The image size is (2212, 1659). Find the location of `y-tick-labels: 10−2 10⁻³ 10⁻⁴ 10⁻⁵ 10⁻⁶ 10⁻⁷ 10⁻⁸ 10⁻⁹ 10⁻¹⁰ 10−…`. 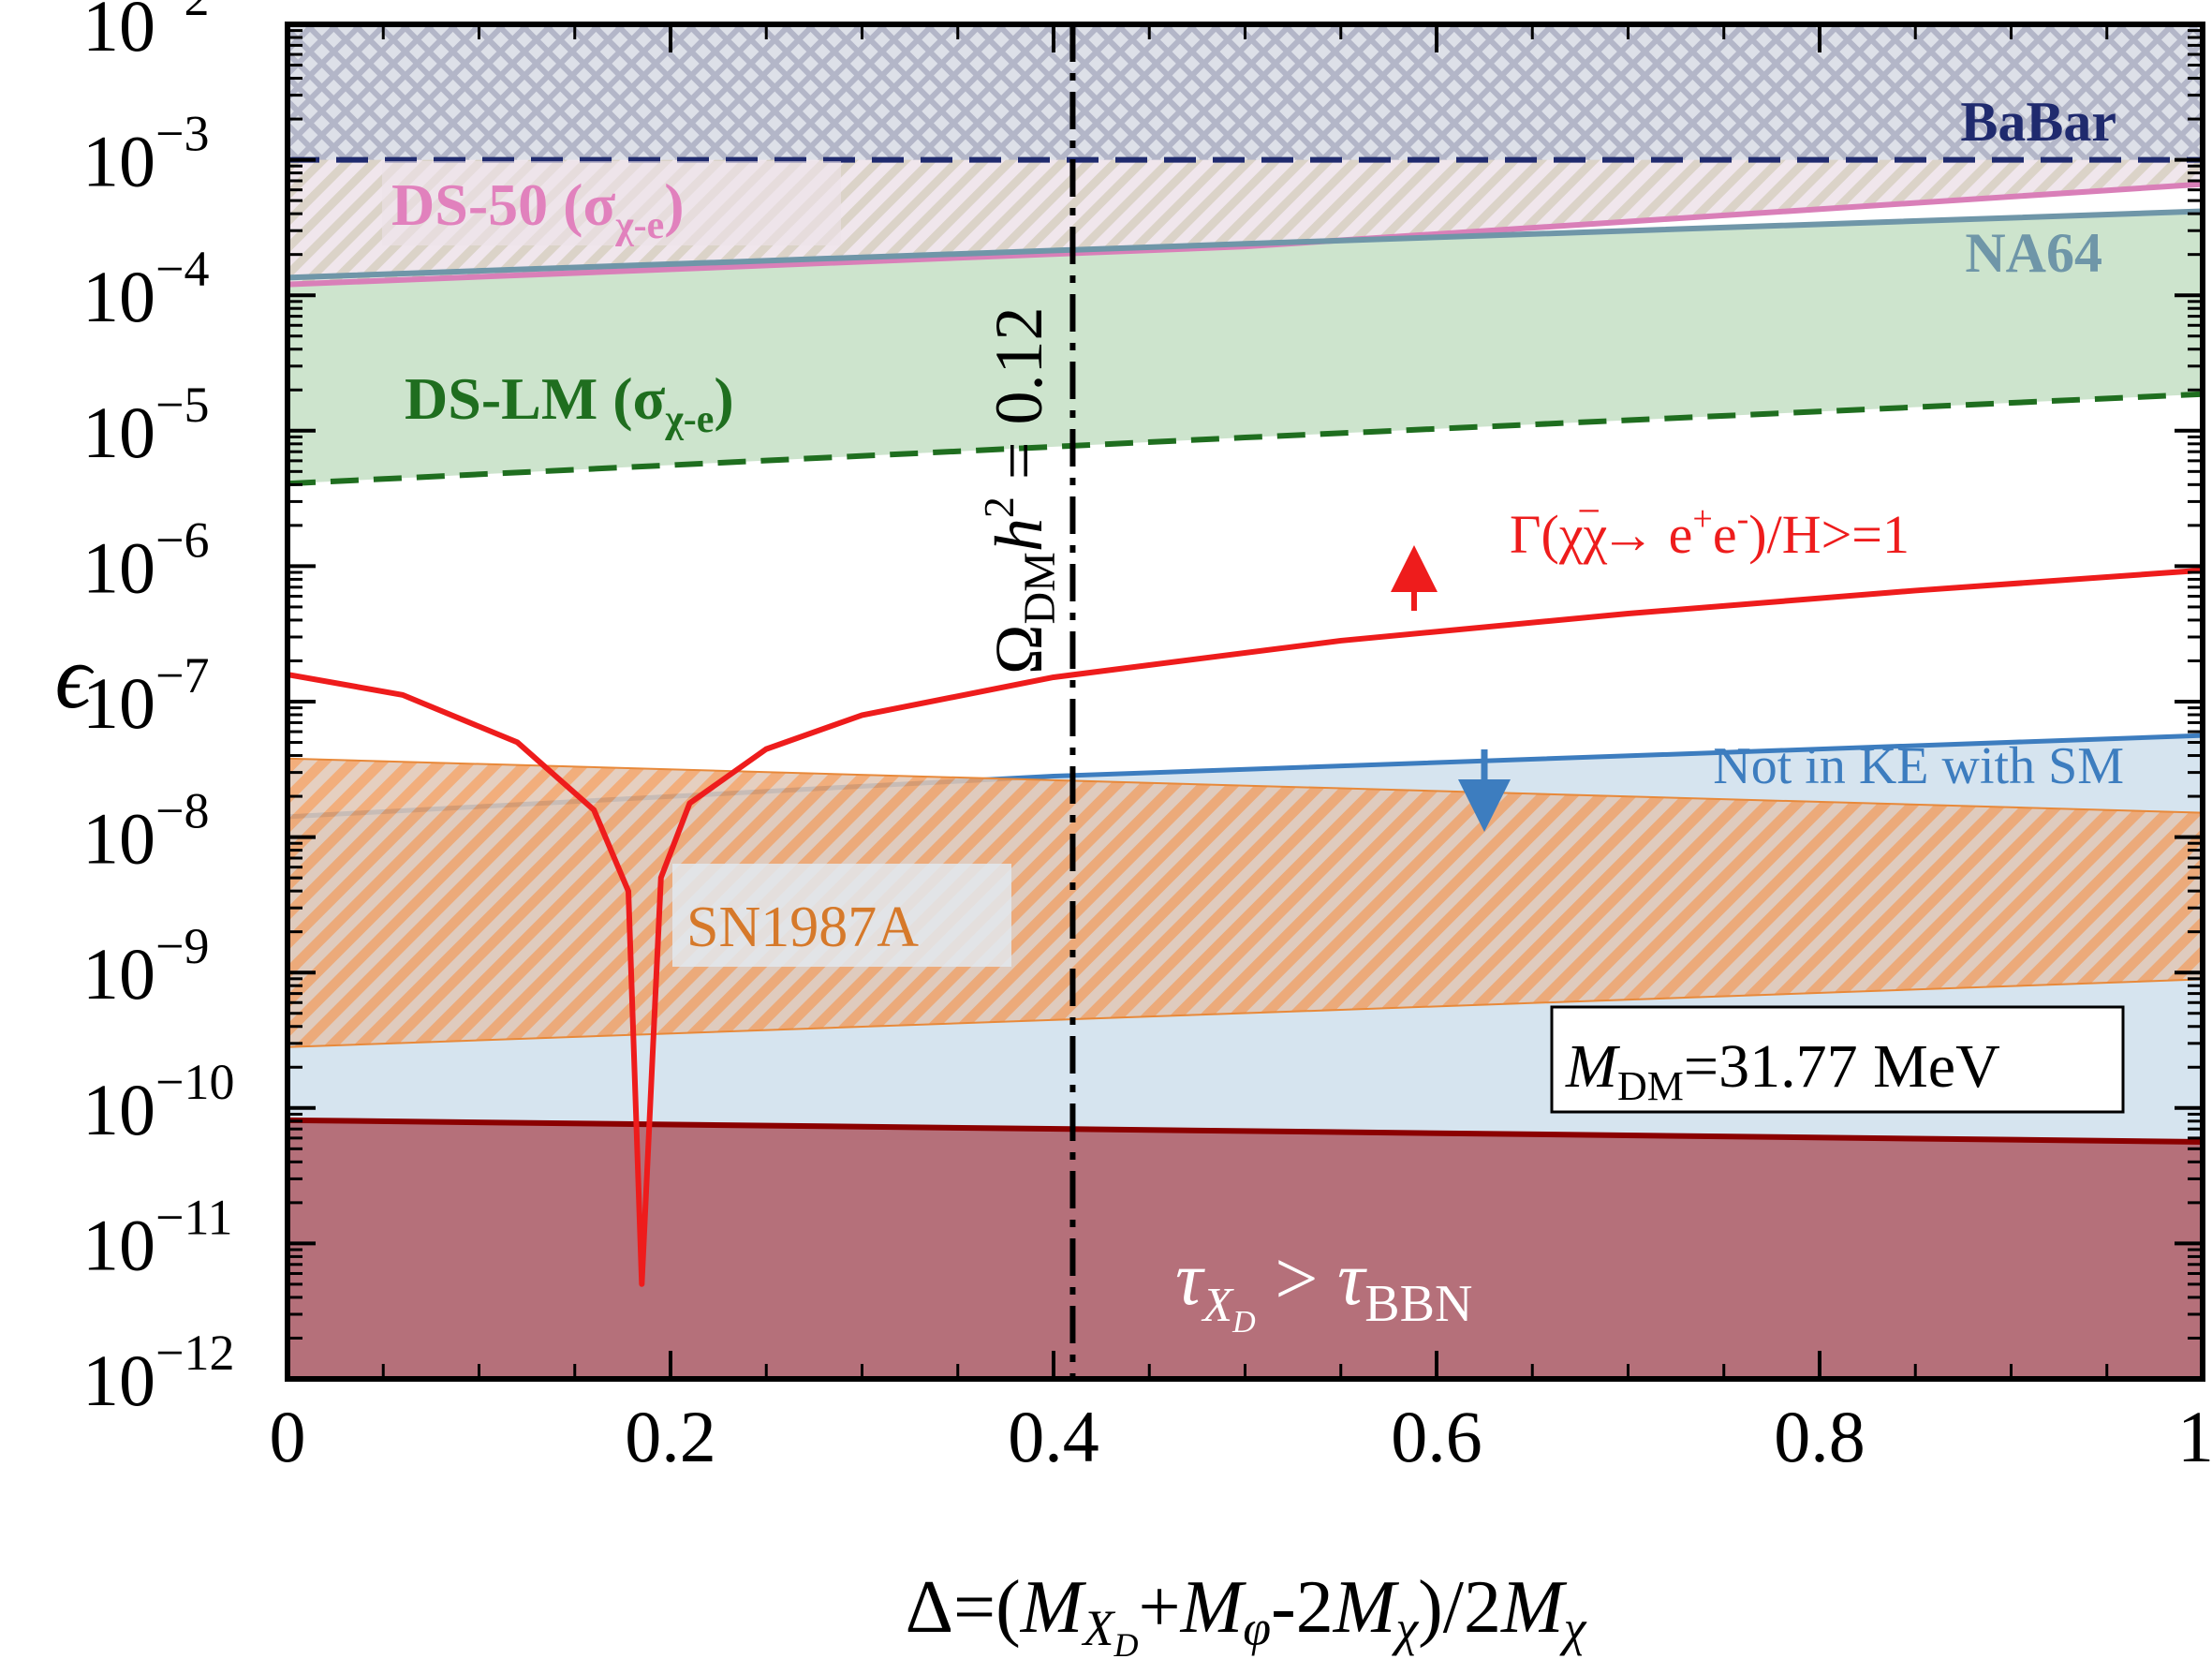

y-tick-labels: 10−2 10⁻³ 10⁻⁴ 10⁻⁵ 10⁻⁶ 10⁻⁷ 10⁻⁸ 10⁻⁹ 10⁻¹⁰ 10−… is located at coordinates (158, 710).